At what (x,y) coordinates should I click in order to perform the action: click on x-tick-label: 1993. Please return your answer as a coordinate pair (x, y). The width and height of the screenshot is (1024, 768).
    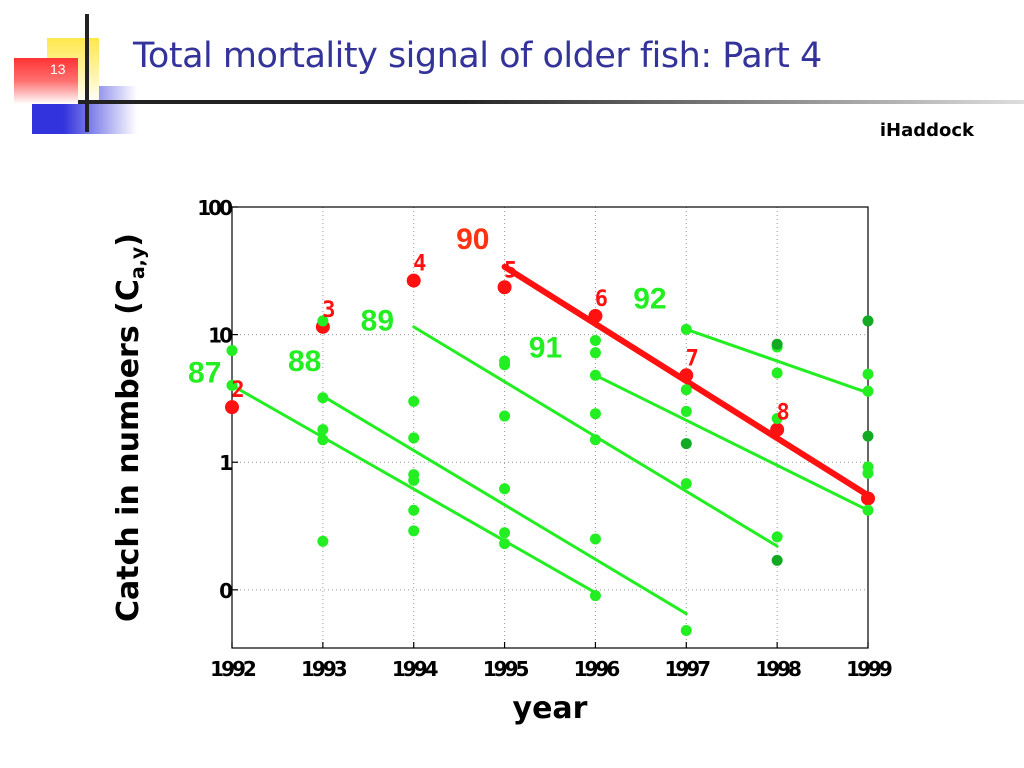
    Looking at the image, I should click on (324, 669).